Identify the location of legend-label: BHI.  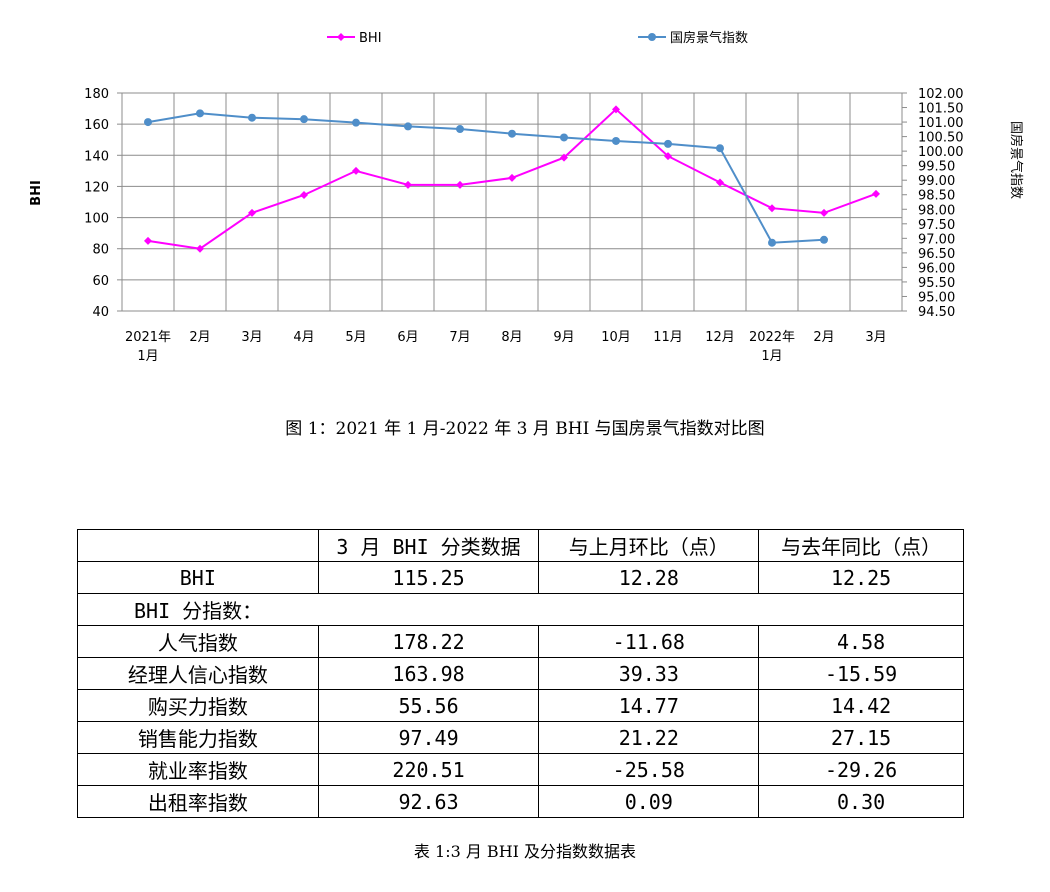
(370, 38).